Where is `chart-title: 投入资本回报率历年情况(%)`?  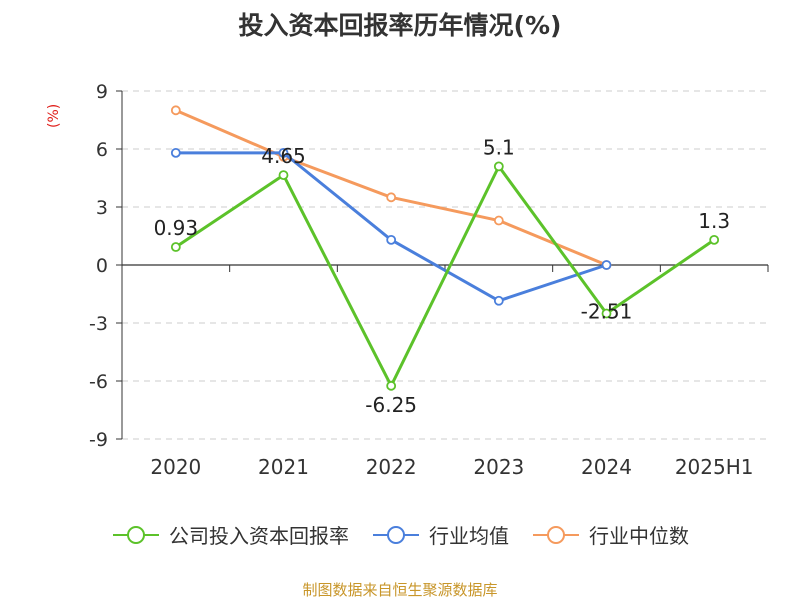
chart-title: 投入资本回报率历年情况(%) is located at coordinates (400, 25).